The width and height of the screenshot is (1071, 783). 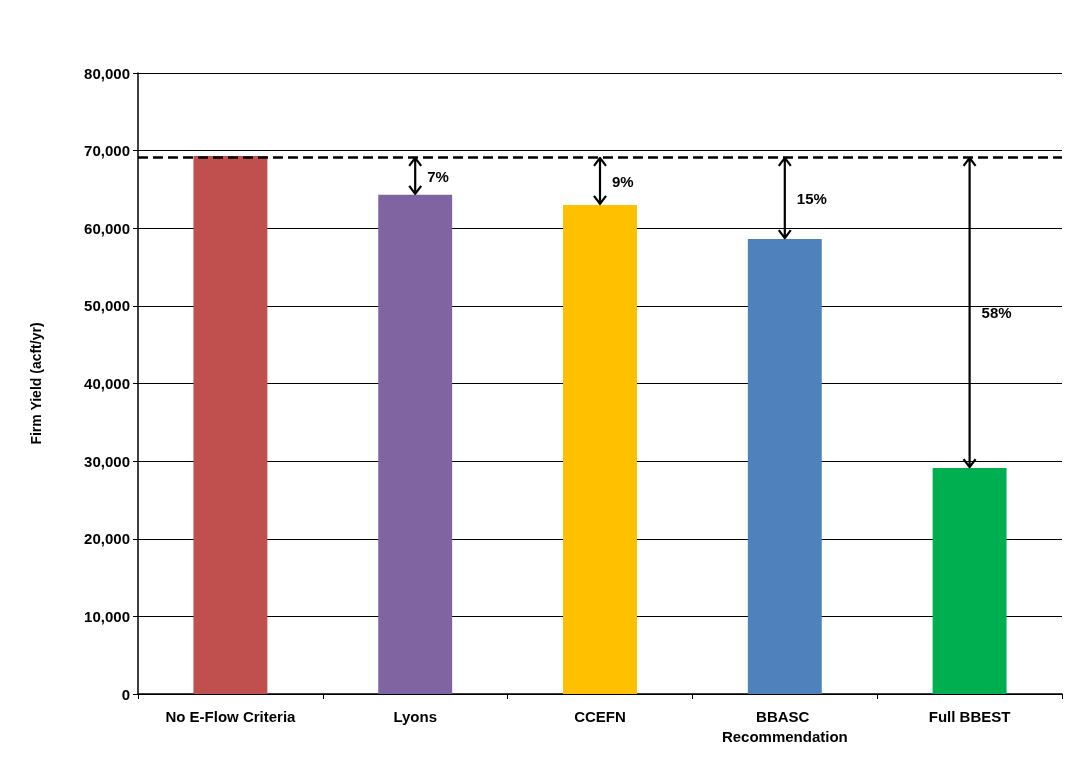 What do you see at coordinates (107, 151) in the screenshot?
I see `y-tick-label: 70,000` at bounding box center [107, 151].